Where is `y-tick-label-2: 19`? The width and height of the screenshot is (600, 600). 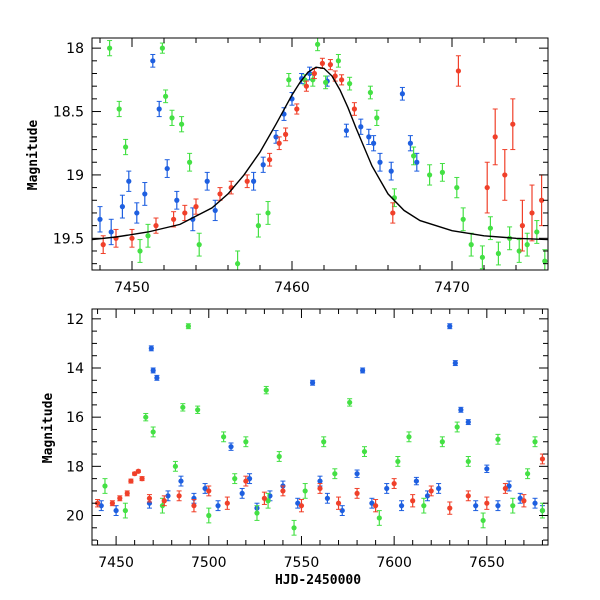 y-tick-label-2: 19 is located at coordinates (75, 176).